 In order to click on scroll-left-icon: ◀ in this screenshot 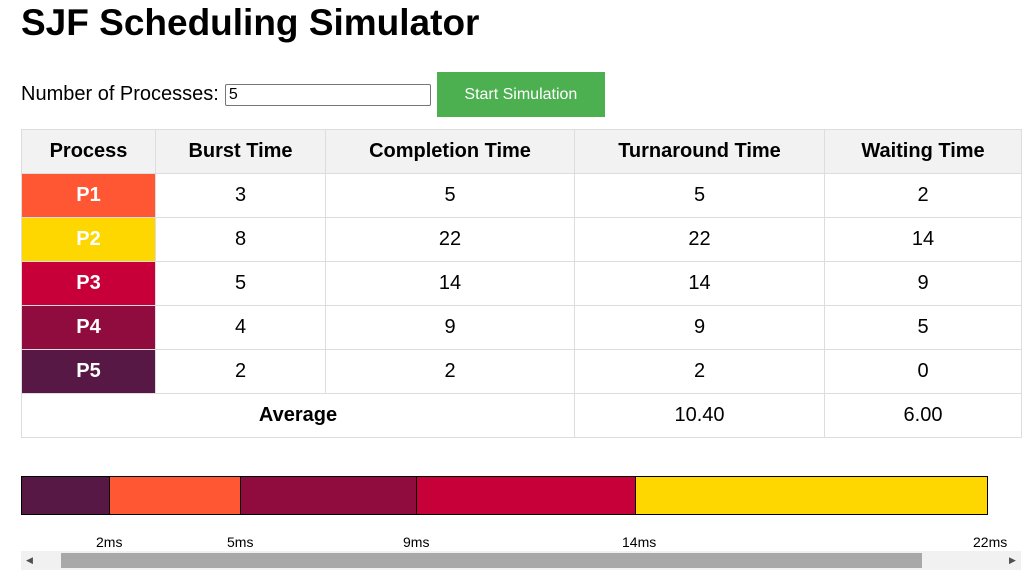, I will do `click(29, 560)`.